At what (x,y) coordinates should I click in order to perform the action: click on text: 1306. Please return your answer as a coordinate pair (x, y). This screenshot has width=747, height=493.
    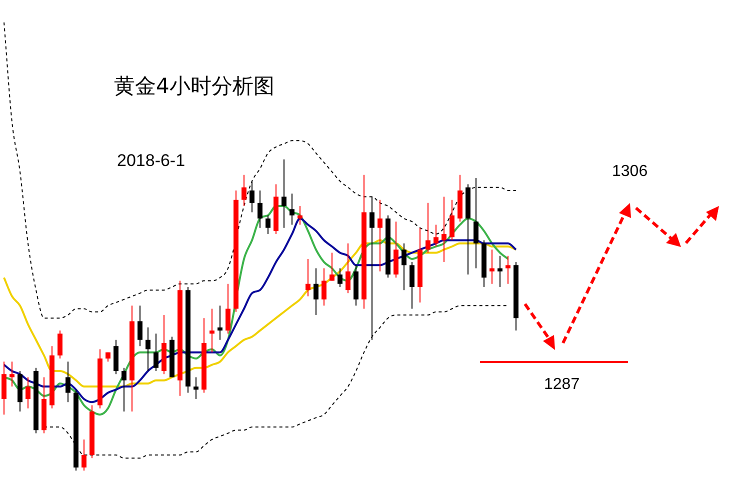
    Looking at the image, I should click on (630, 171).